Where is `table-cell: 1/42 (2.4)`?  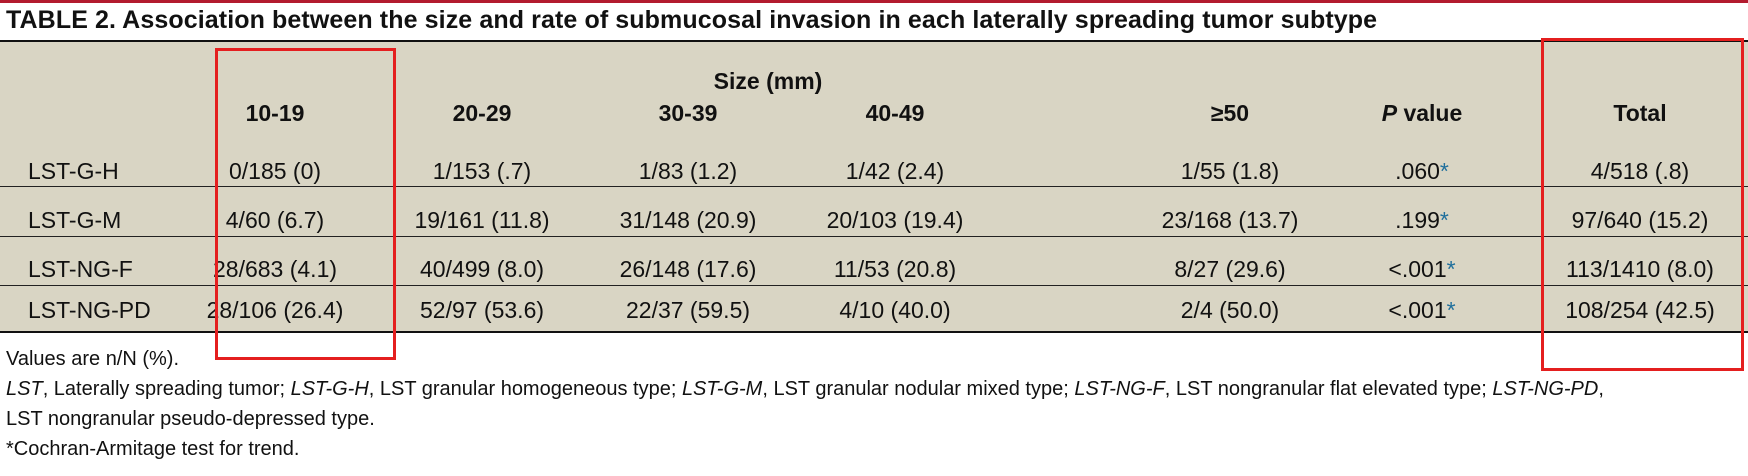 table-cell: 1/42 (2.4) is located at coordinates (895, 171).